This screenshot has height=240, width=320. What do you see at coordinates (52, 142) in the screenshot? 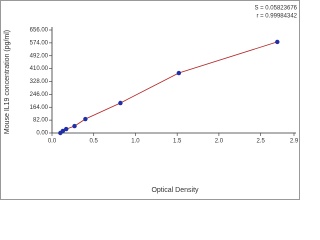
I see `x-tick-label: 0.0` at bounding box center [52, 142].